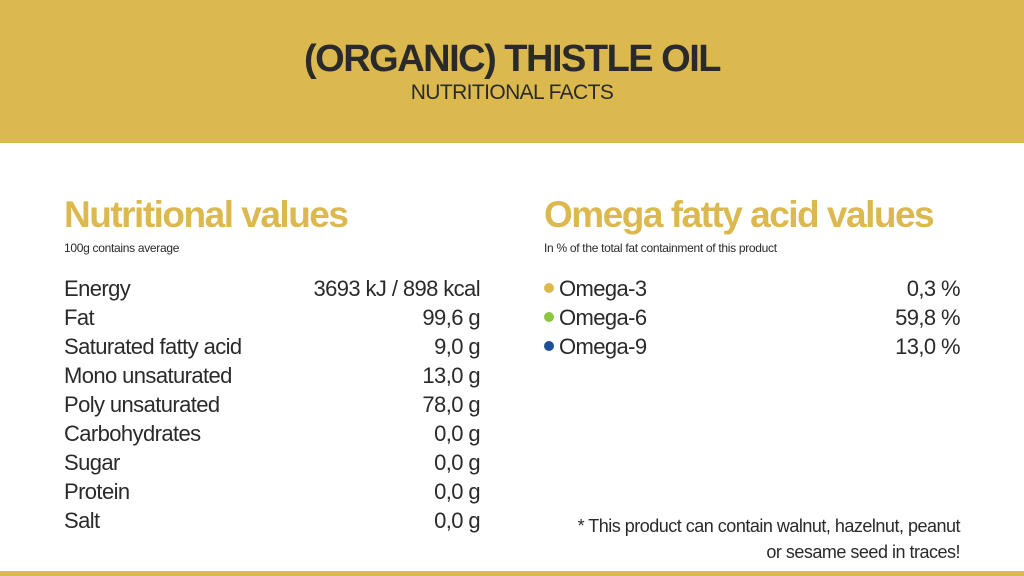  I want to click on nutrition-row-energy: Energy 3693 kJ / 898 kcal, so click(272, 288).